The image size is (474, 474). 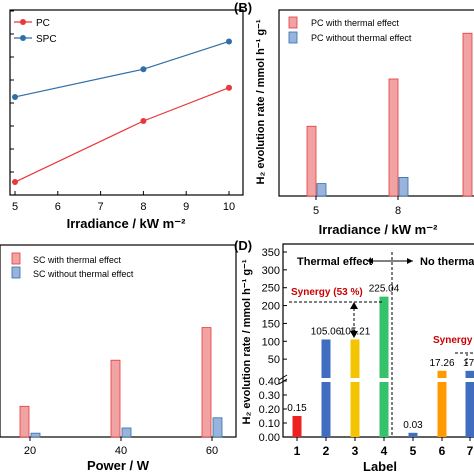 What do you see at coordinates (335, 262) in the screenshot?
I see `region-left-label: Thermal effect` at bounding box center [335, 262].